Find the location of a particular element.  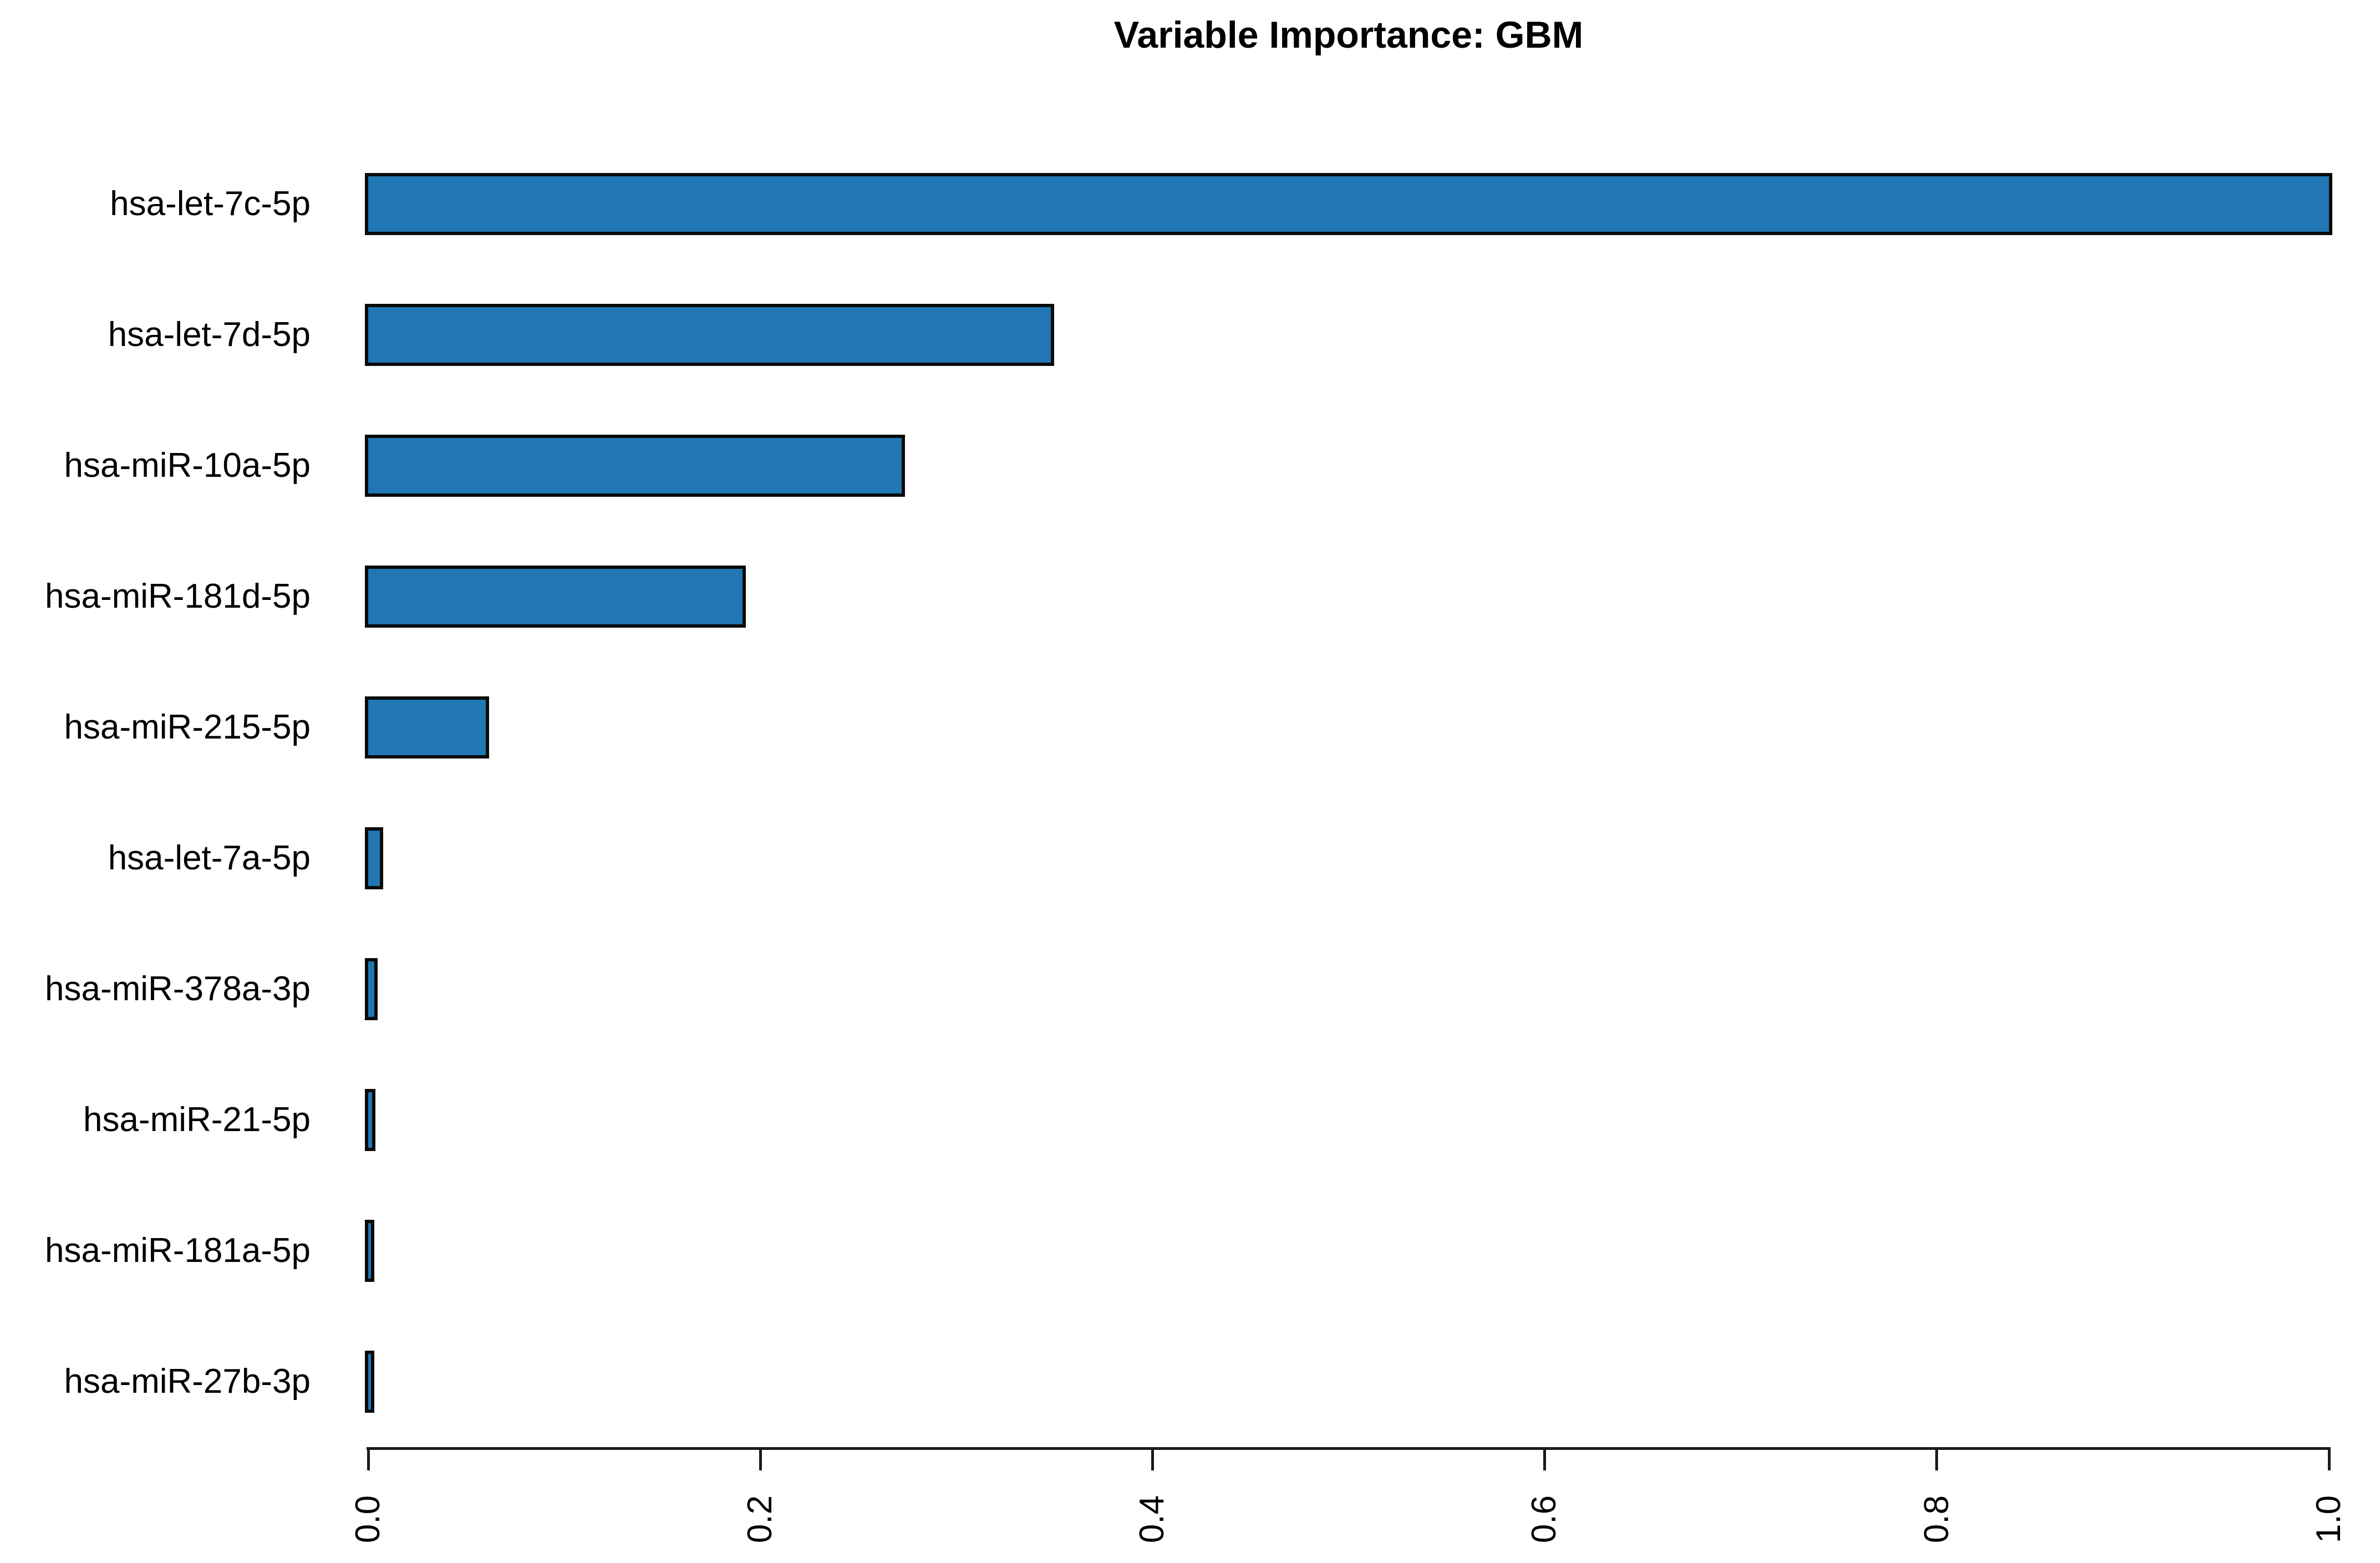

category-label: hsa-miR-181d-5p is located at coordinates (178, 596).